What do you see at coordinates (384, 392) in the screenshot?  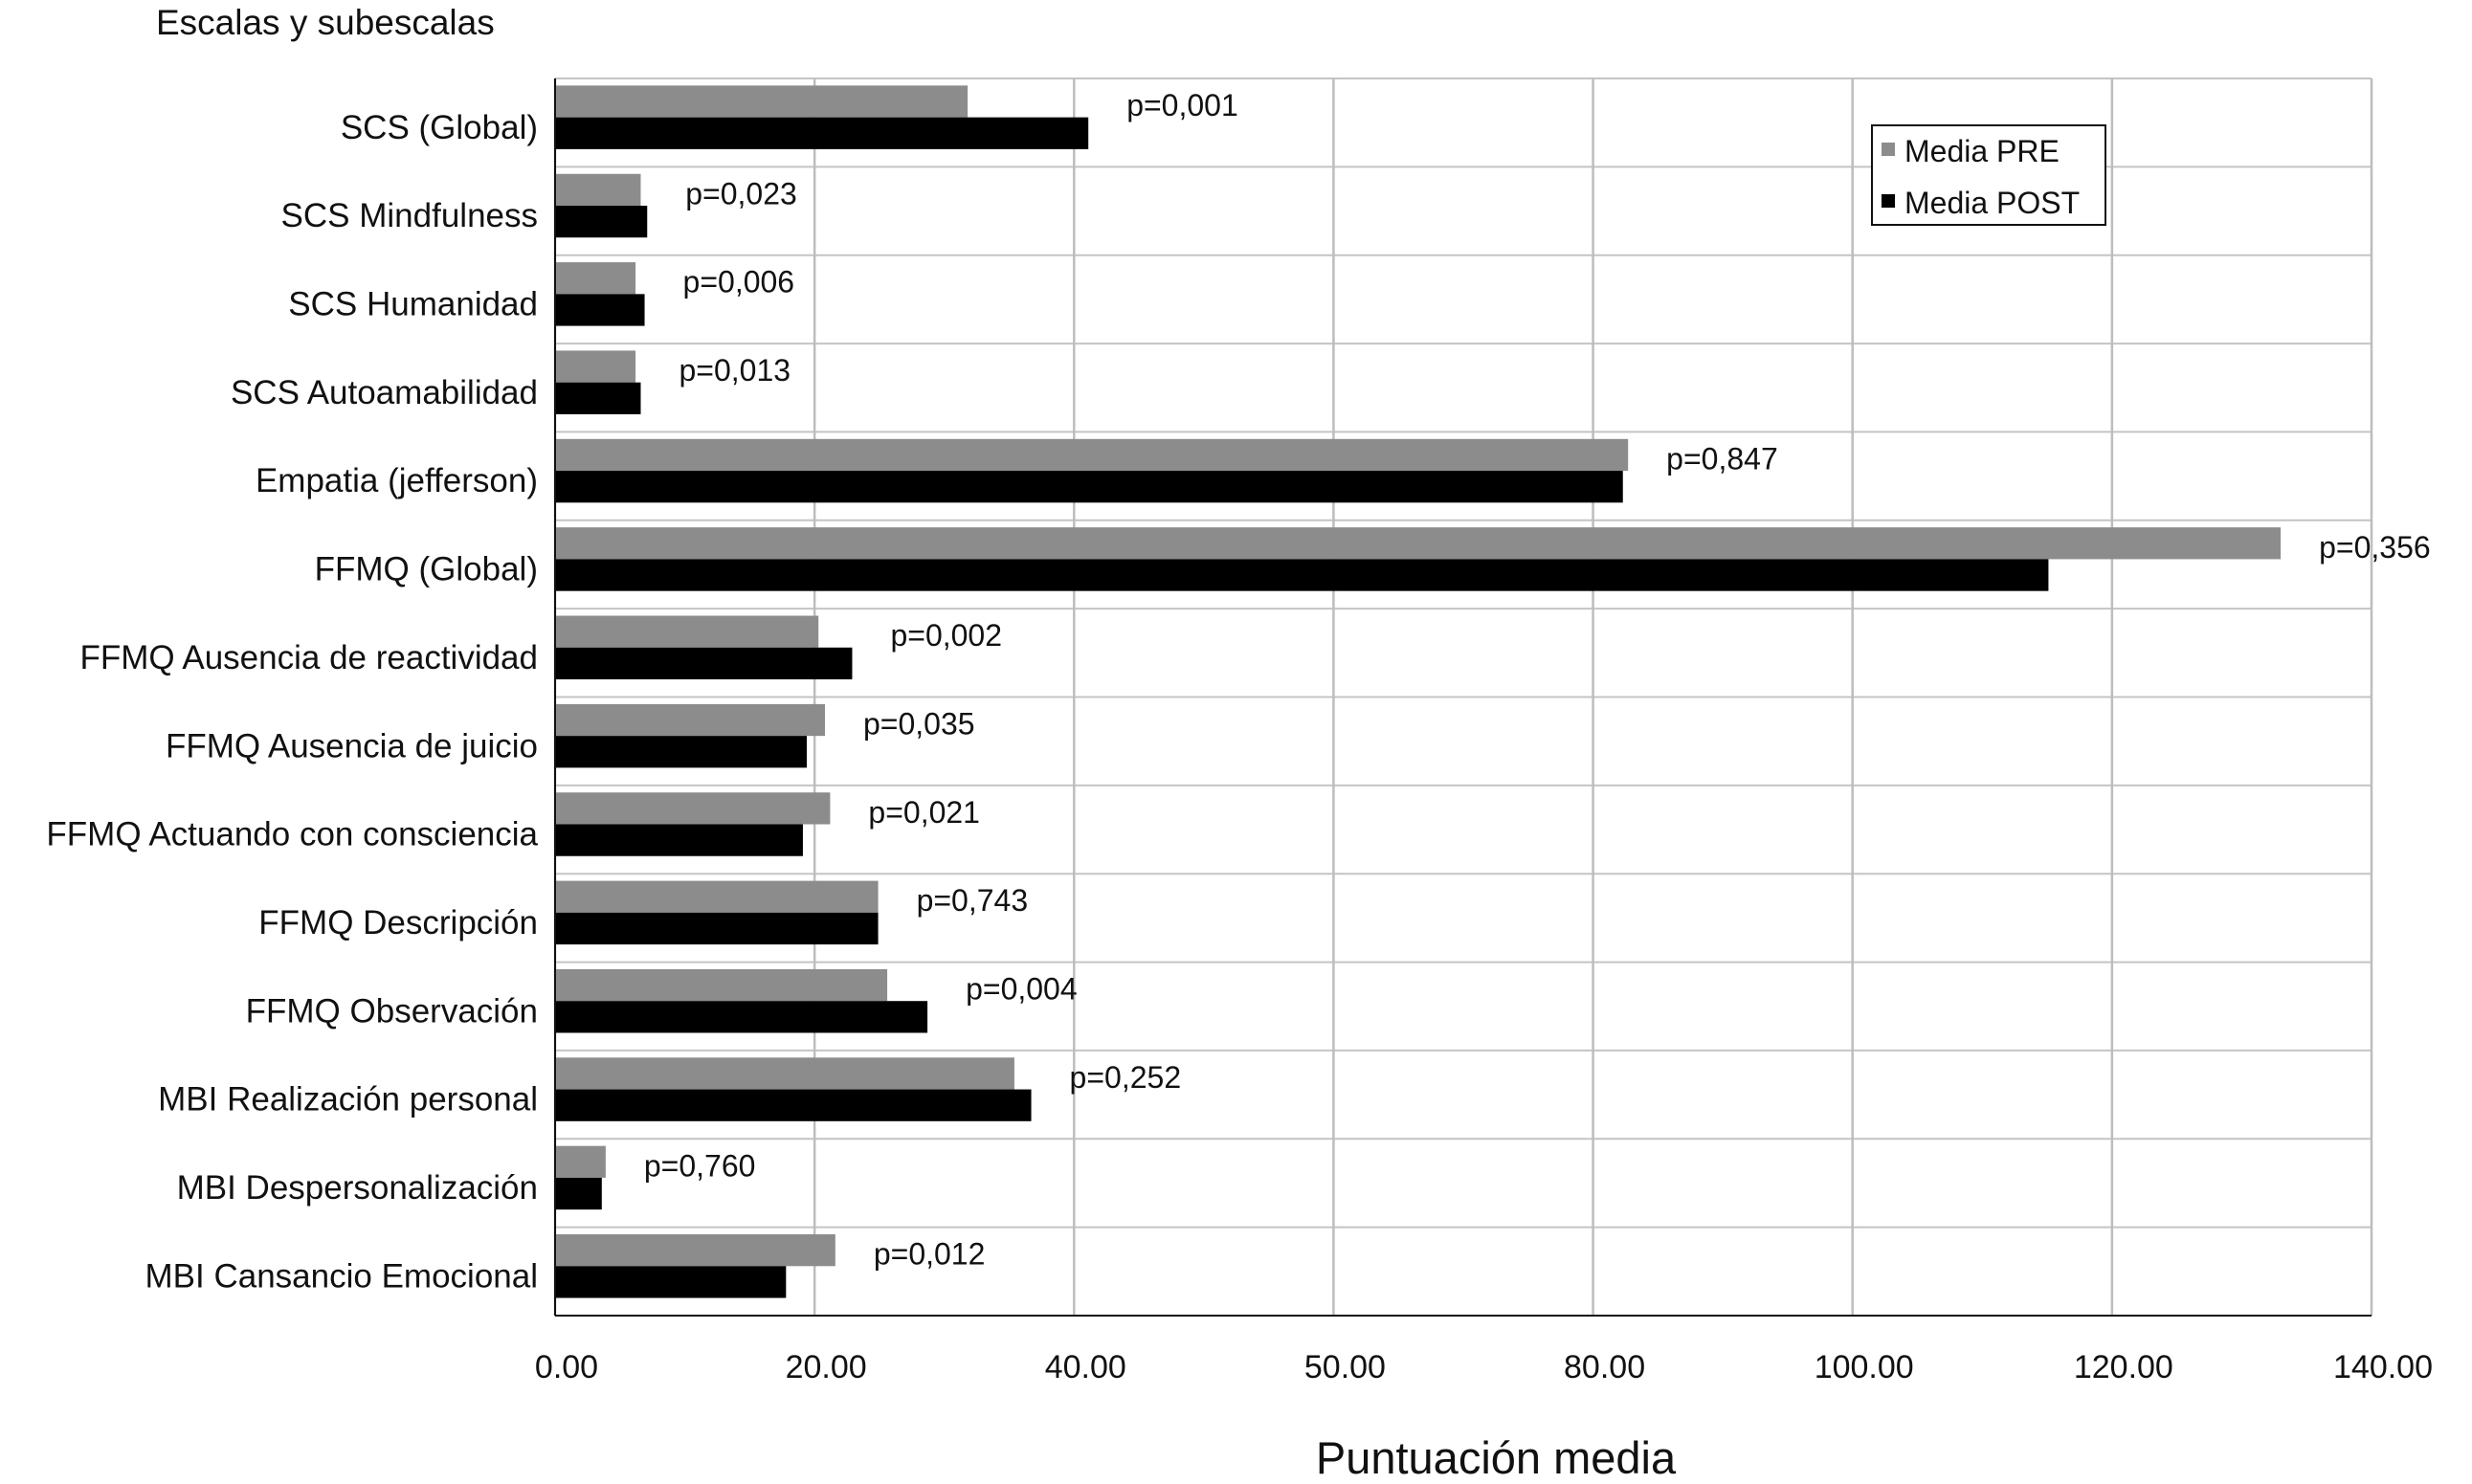 I see `y-tick-label: SCS Autoamabilidad` at bounding box center [384, 392].